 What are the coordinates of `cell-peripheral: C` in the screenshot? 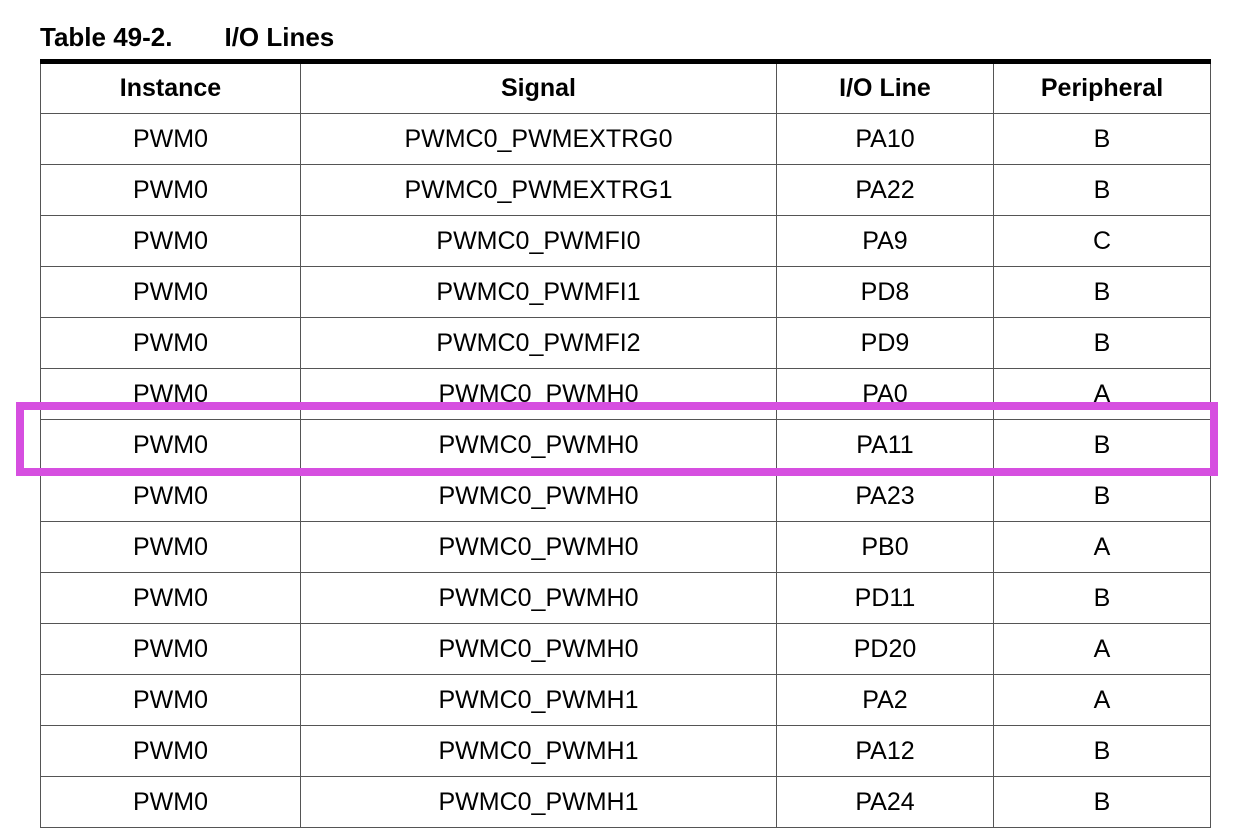 It's located at (1102, 241).